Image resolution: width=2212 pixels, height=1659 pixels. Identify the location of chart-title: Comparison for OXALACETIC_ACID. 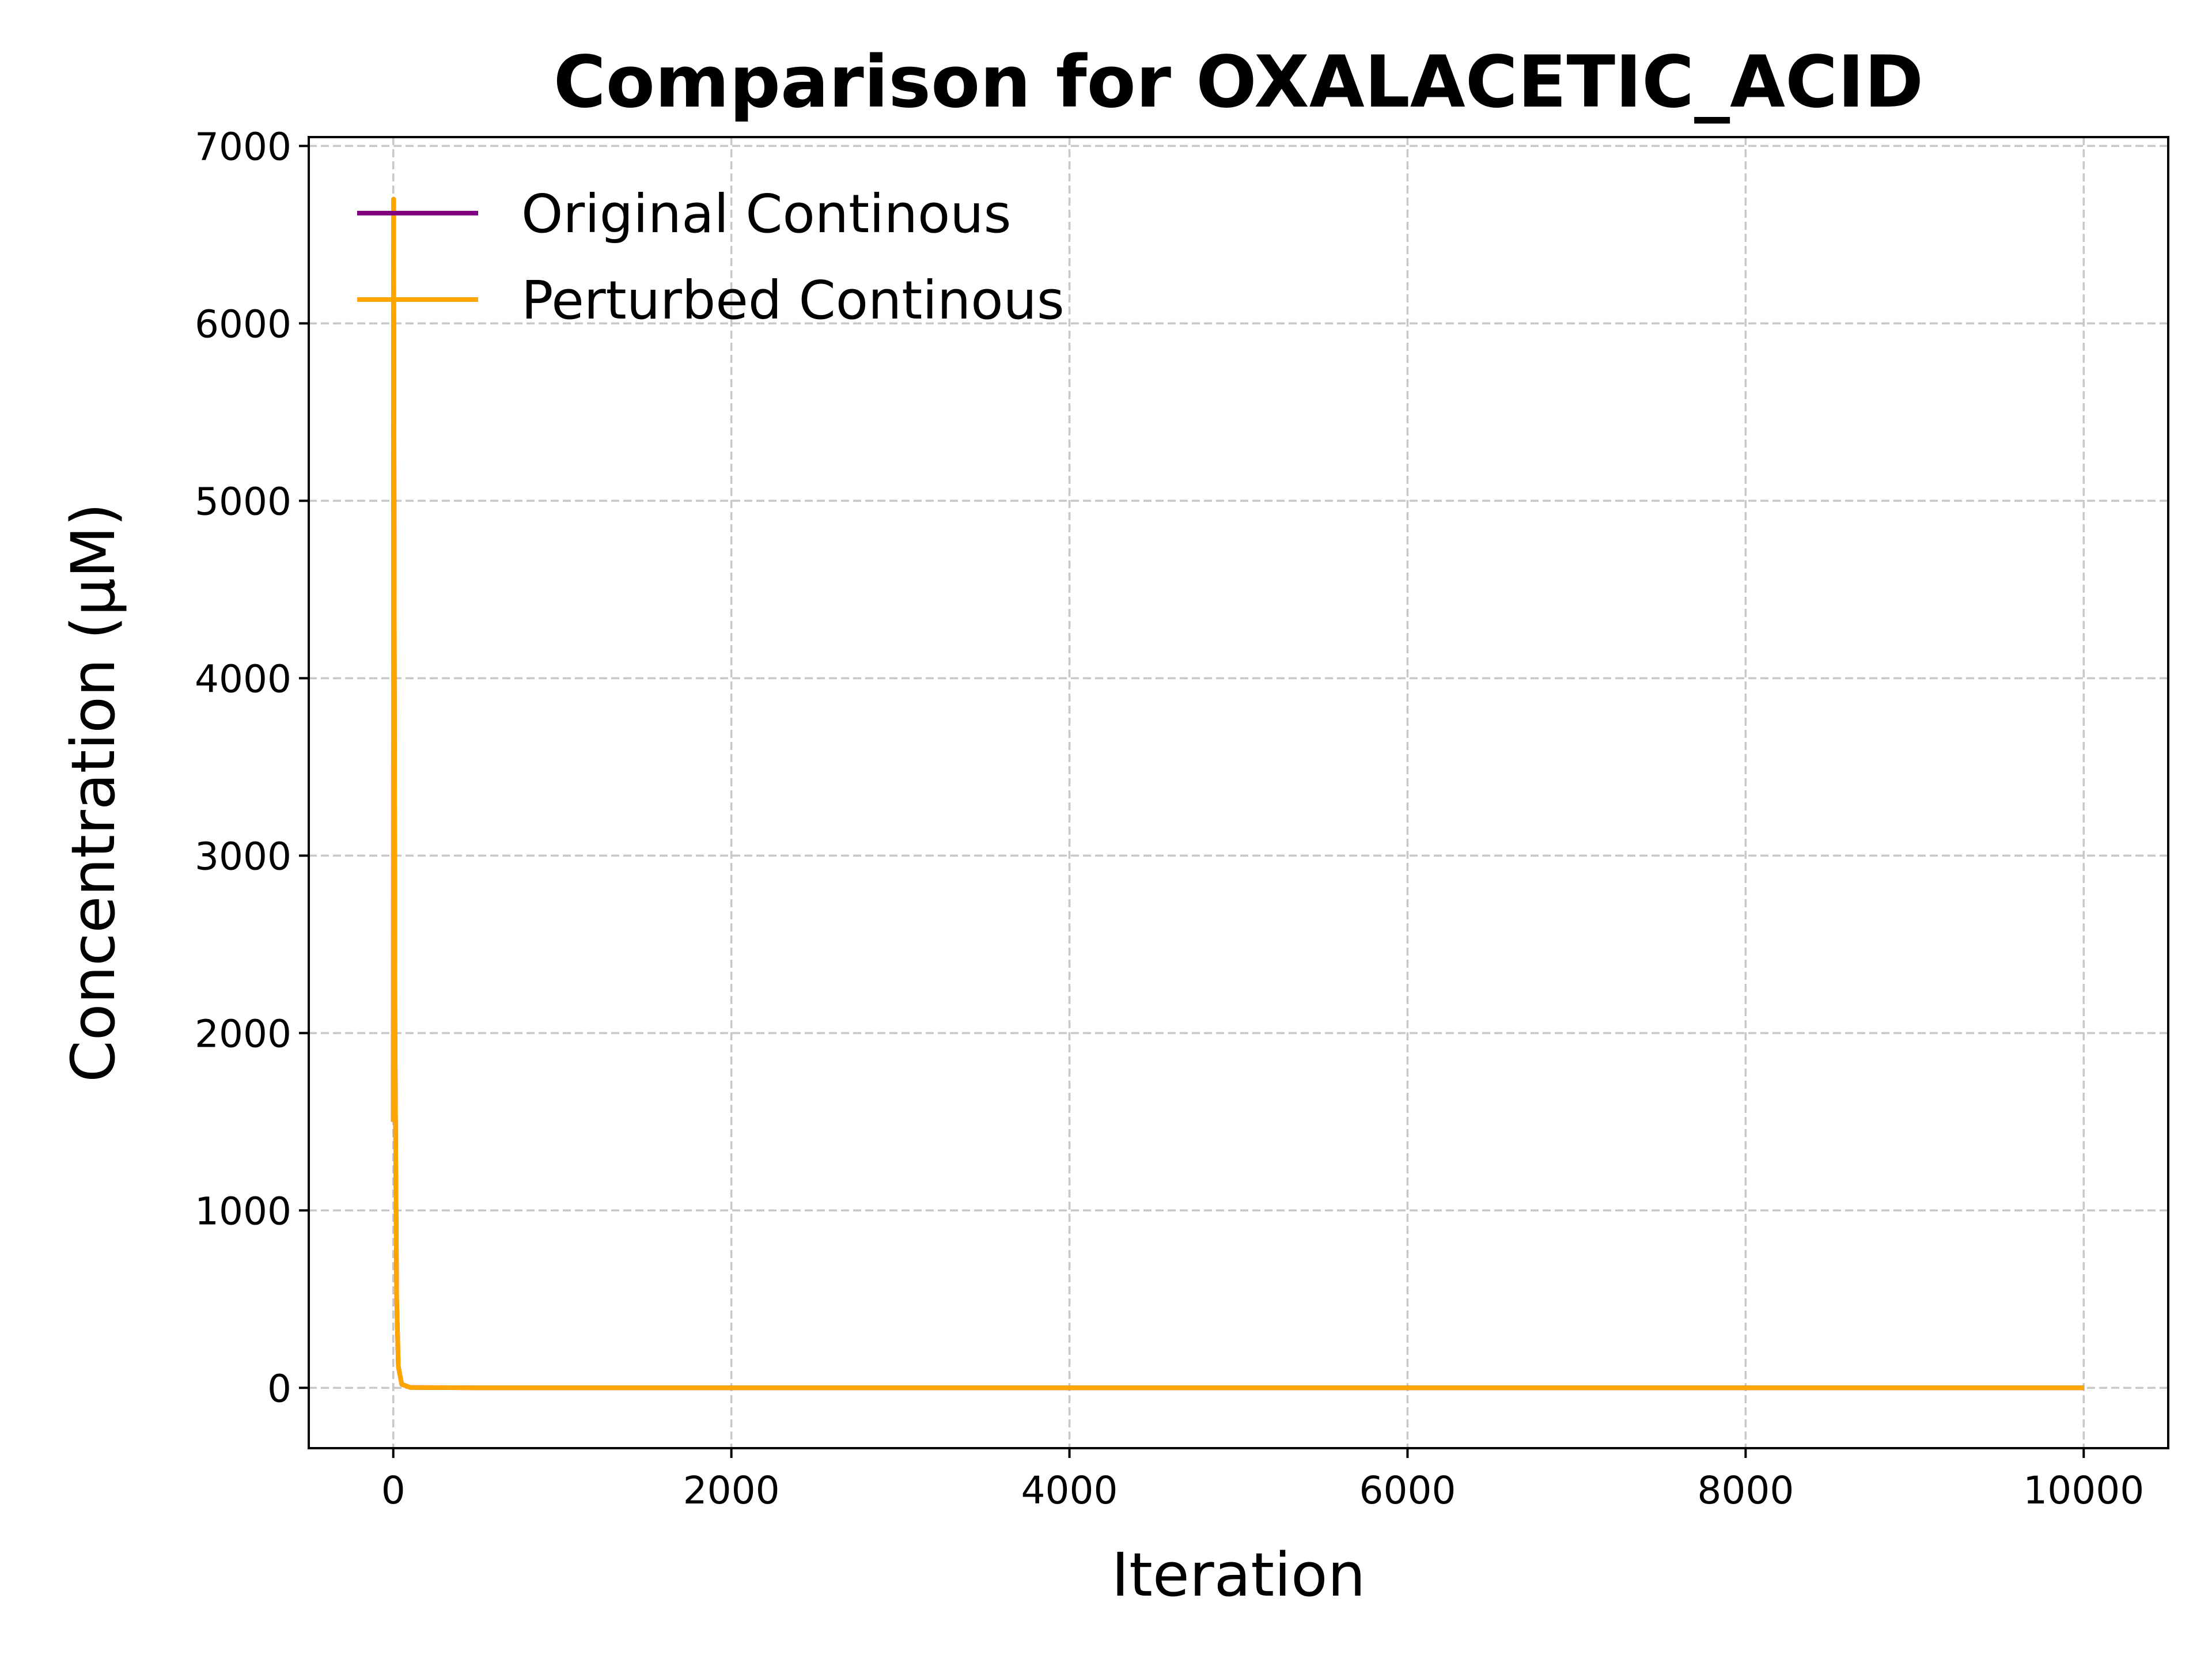
(1238, 82).